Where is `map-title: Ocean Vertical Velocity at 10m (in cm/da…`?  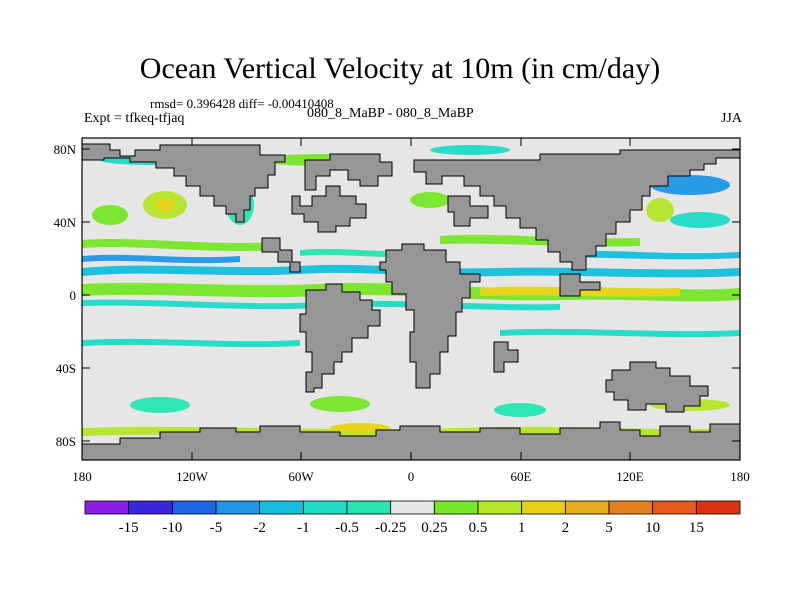
map-title: Ocean Vertical Velocity at 10m (in cm/da… is located at coordinates (400, 68).